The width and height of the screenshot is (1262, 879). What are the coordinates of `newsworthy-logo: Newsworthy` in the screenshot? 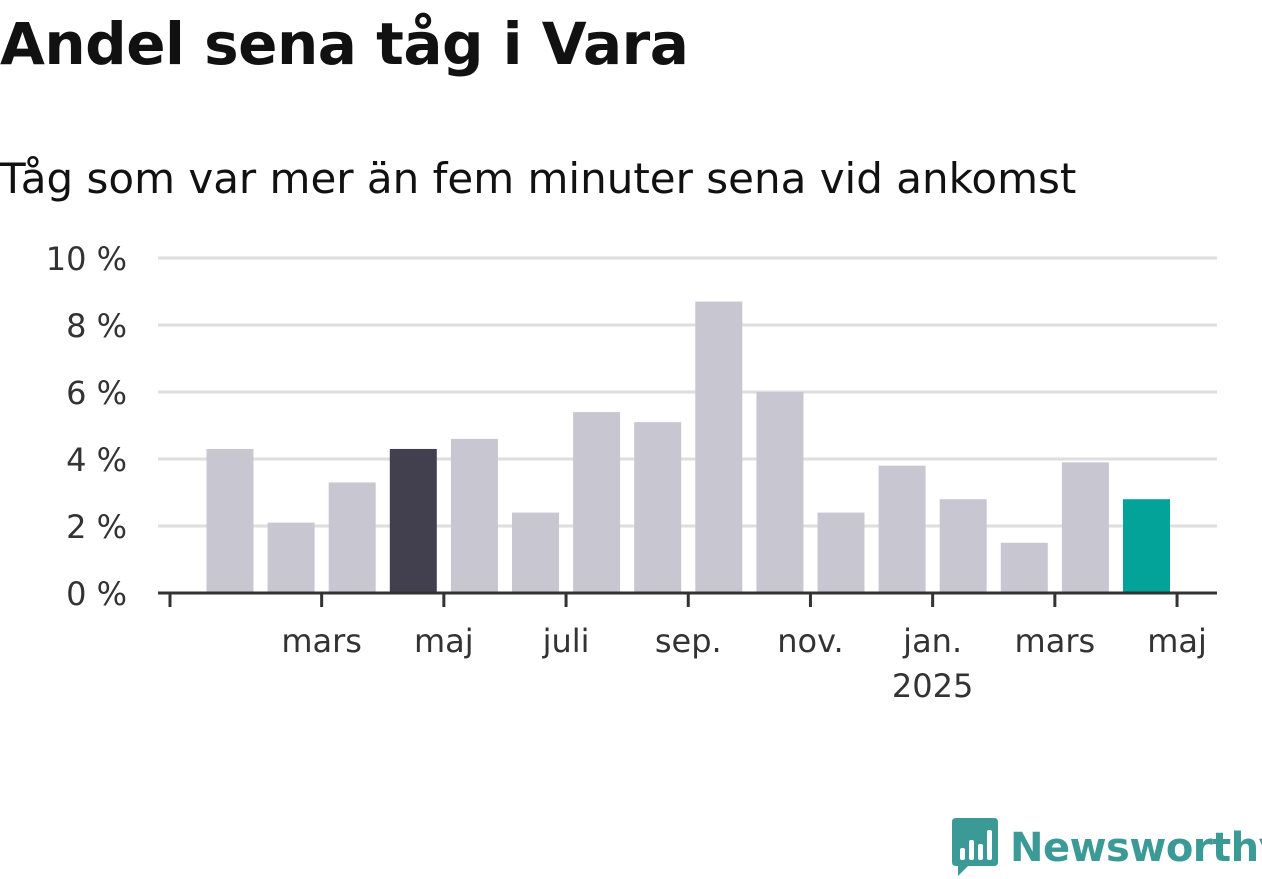 It's located at (1106, 848).